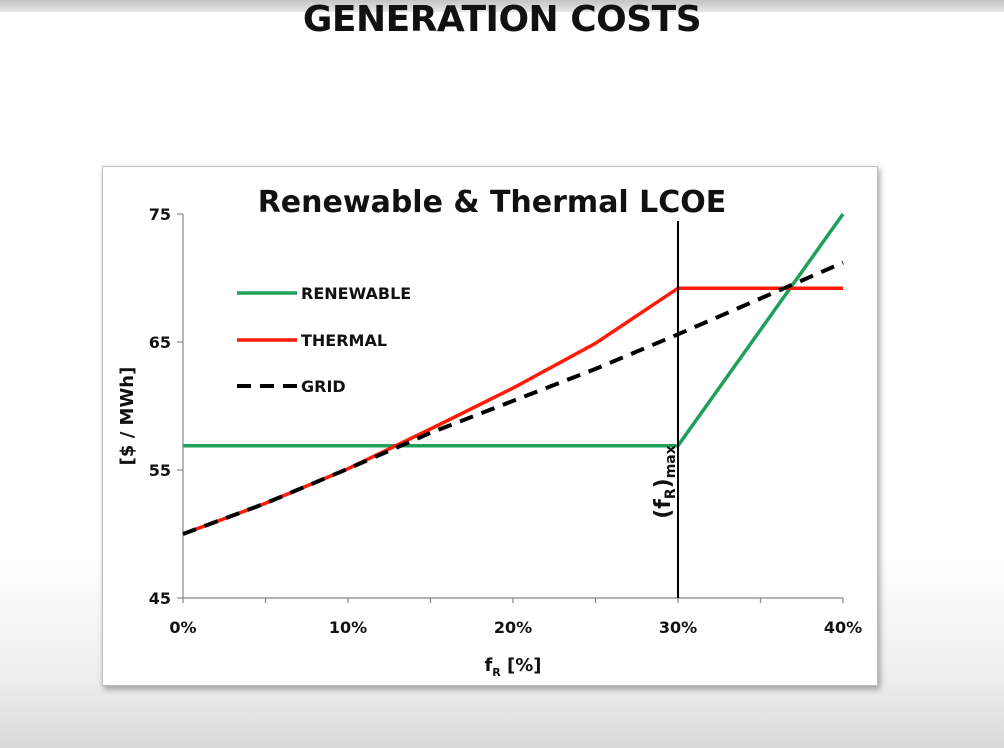 This screenshot has height=748, width=1004. Describe the element at coordinates (348, 627) in the screenshot. I see `x-tick-label: 10%` at that location.